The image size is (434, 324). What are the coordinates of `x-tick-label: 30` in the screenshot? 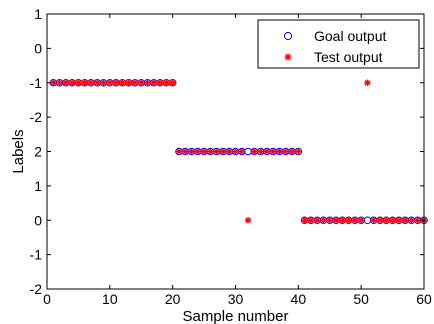 It's located at (236, 299).